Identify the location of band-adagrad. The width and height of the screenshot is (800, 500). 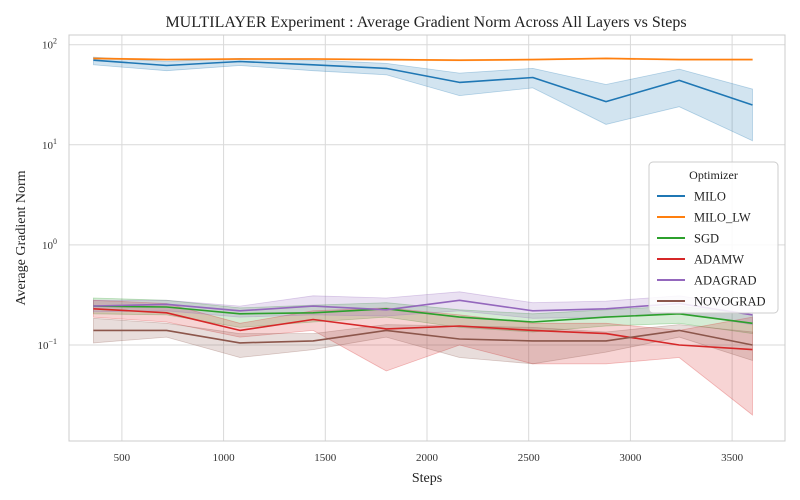
(423, 308).